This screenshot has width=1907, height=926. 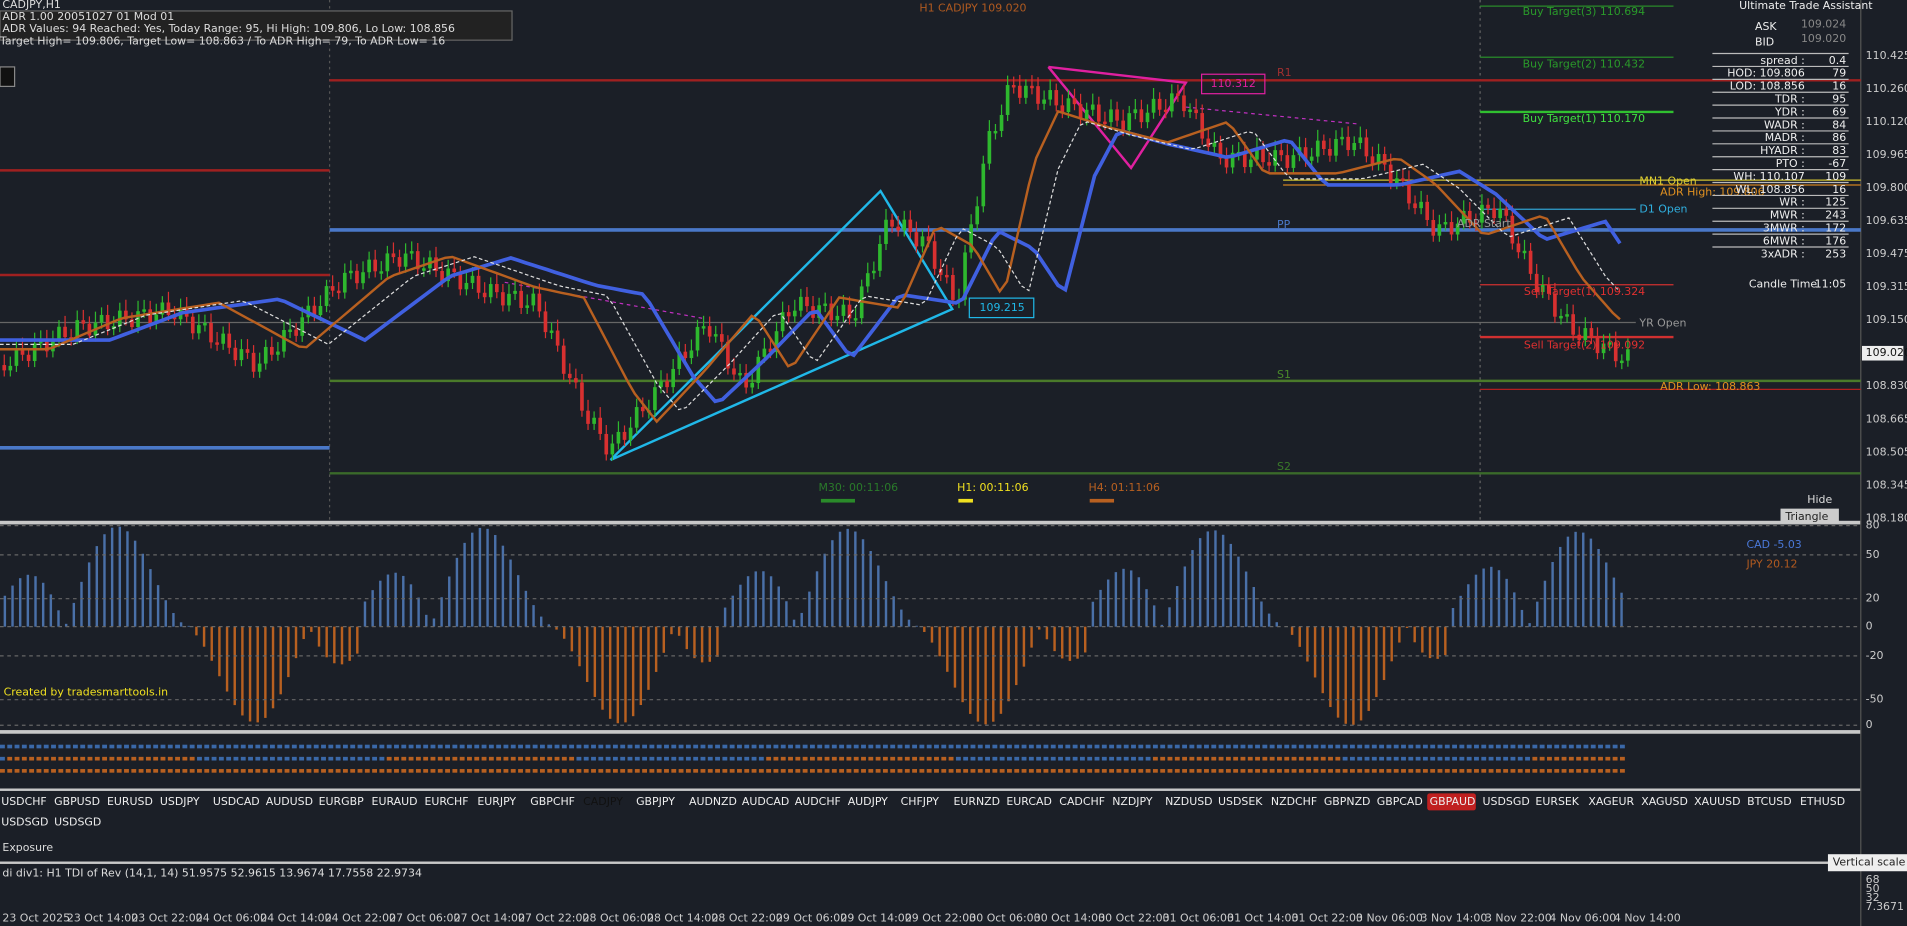 What do you see at coordinates (655, 801) in the screenshot?
I see `symbol-button: GBPJPY` at bounding box center [655, 801].